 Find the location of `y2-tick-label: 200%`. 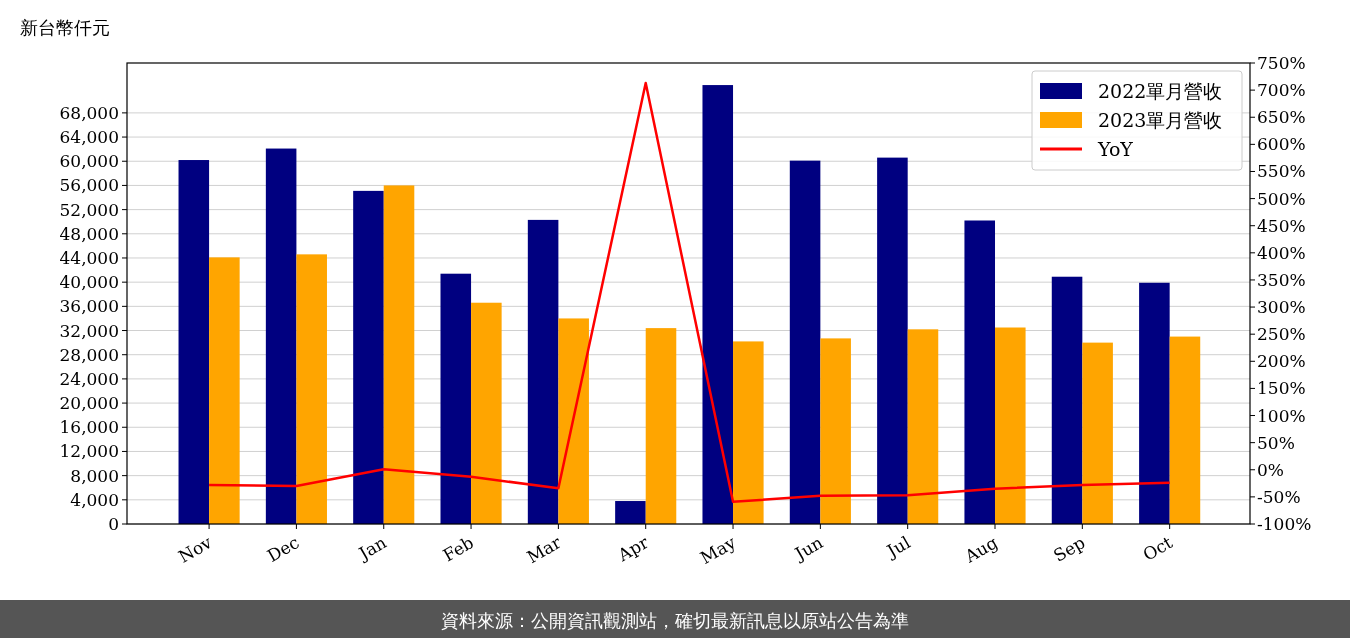

y2-tick-label: 200% is located at coordinates (1281, 361).